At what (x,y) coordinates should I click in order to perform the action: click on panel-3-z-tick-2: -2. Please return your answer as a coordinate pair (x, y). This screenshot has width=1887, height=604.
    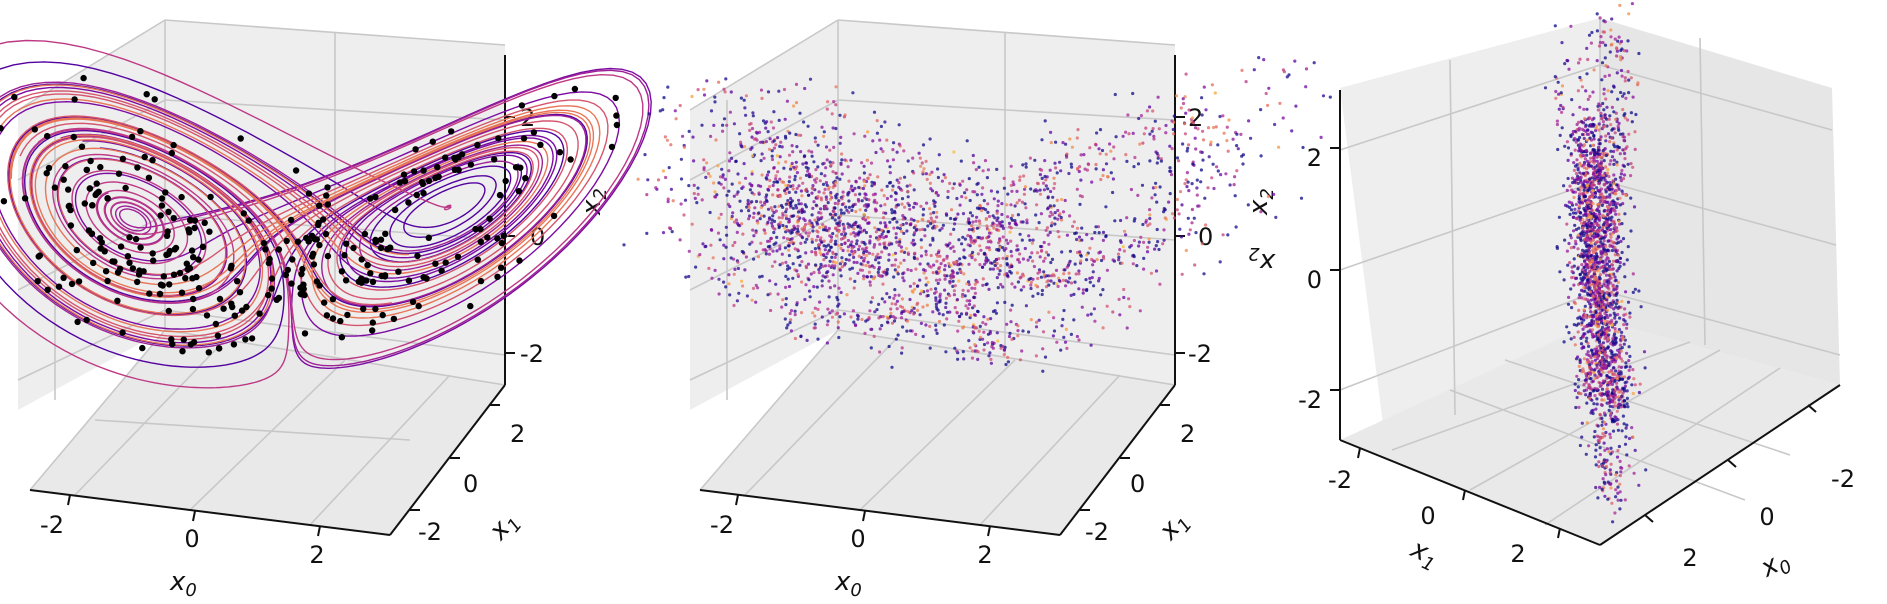
    Looking at the image, I should click on (1310, 400).